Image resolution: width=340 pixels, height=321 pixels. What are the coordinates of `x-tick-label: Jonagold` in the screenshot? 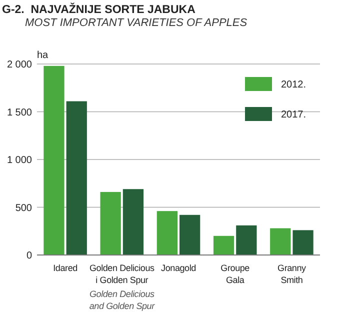 It's located at (178, 268).